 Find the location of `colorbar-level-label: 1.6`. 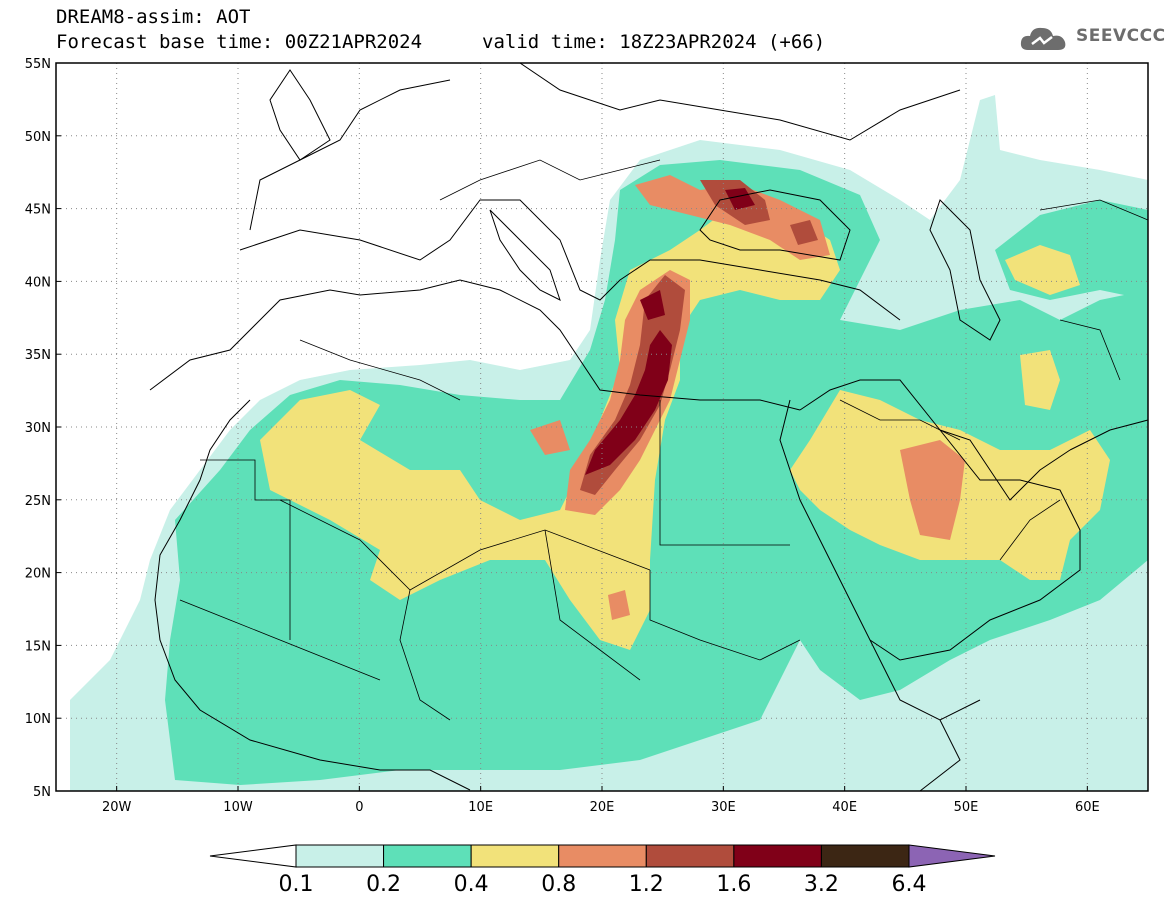

colorbar-level-label: 1.6 is located at coordinates (733, 884).